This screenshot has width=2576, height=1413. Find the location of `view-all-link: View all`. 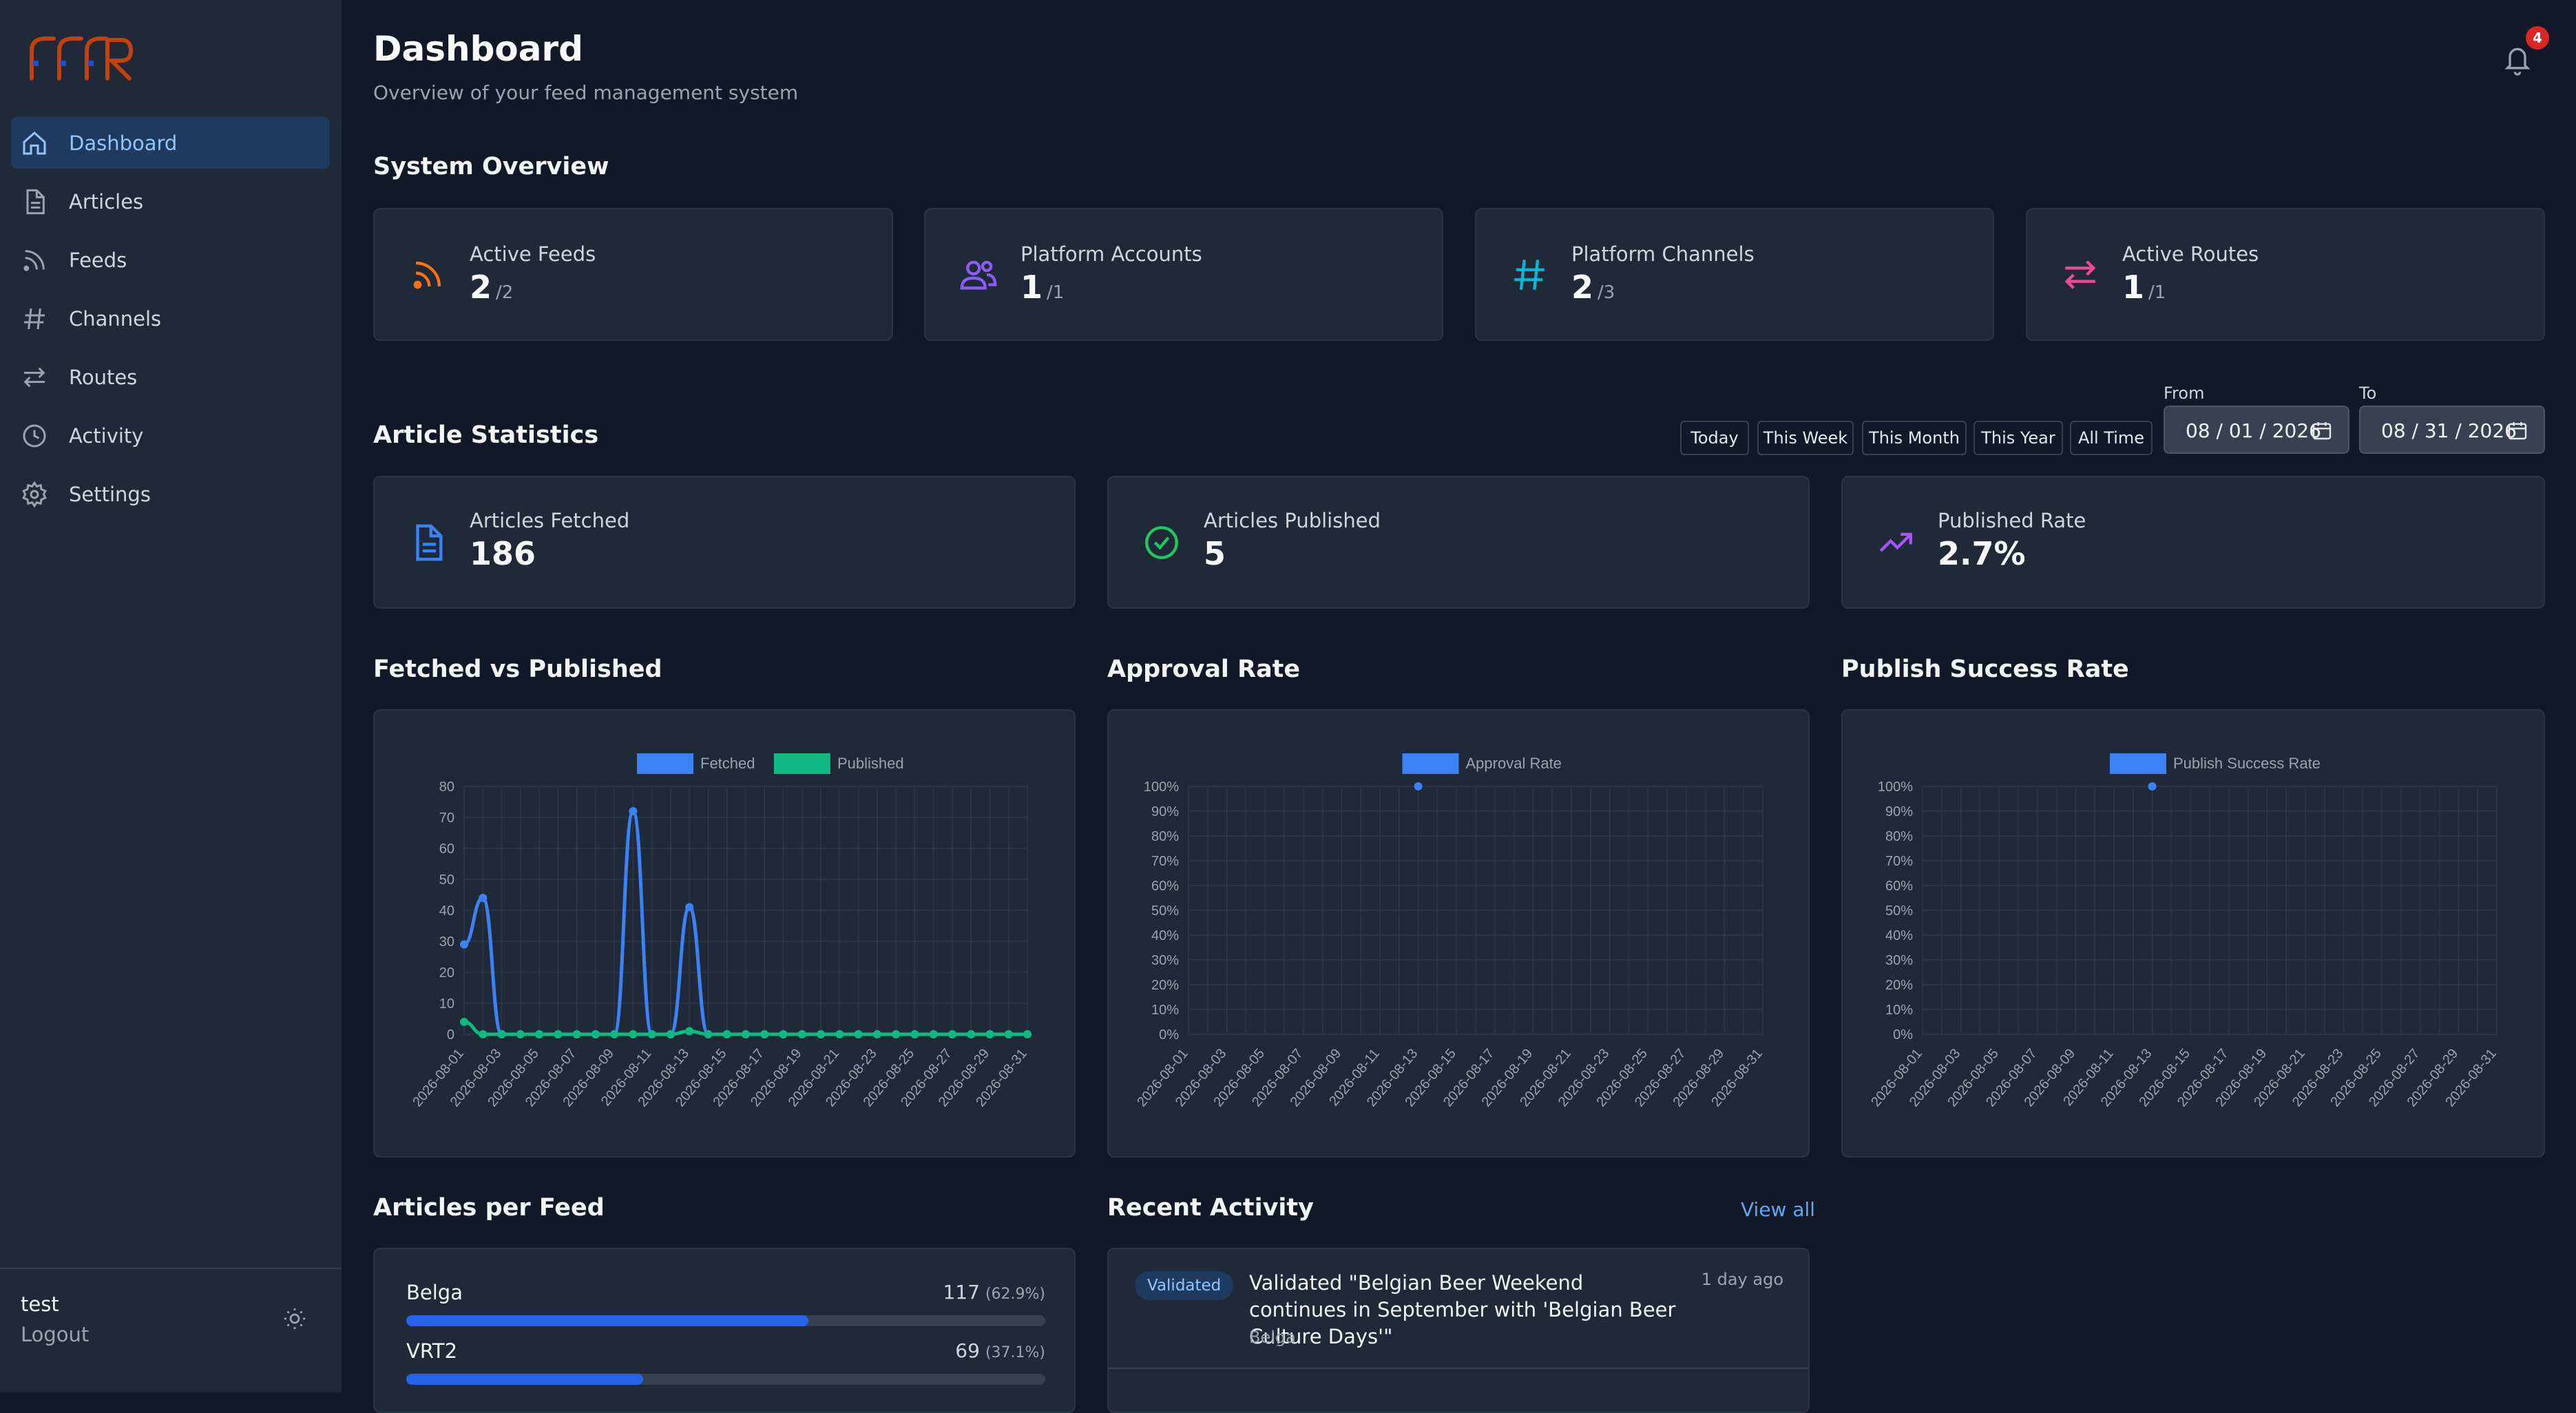

view-all-link: View all is located at coordinates (1778, 1209).